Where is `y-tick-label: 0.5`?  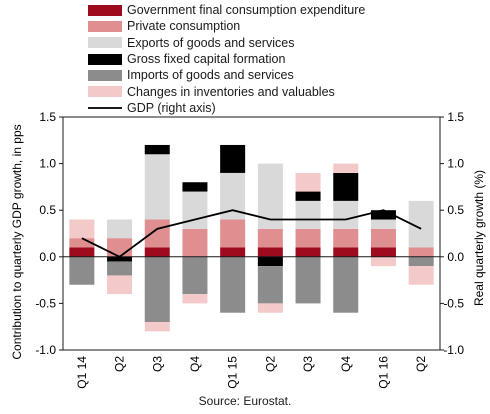
y-tick-label: 0.5 is located at coordinates (47, 210).